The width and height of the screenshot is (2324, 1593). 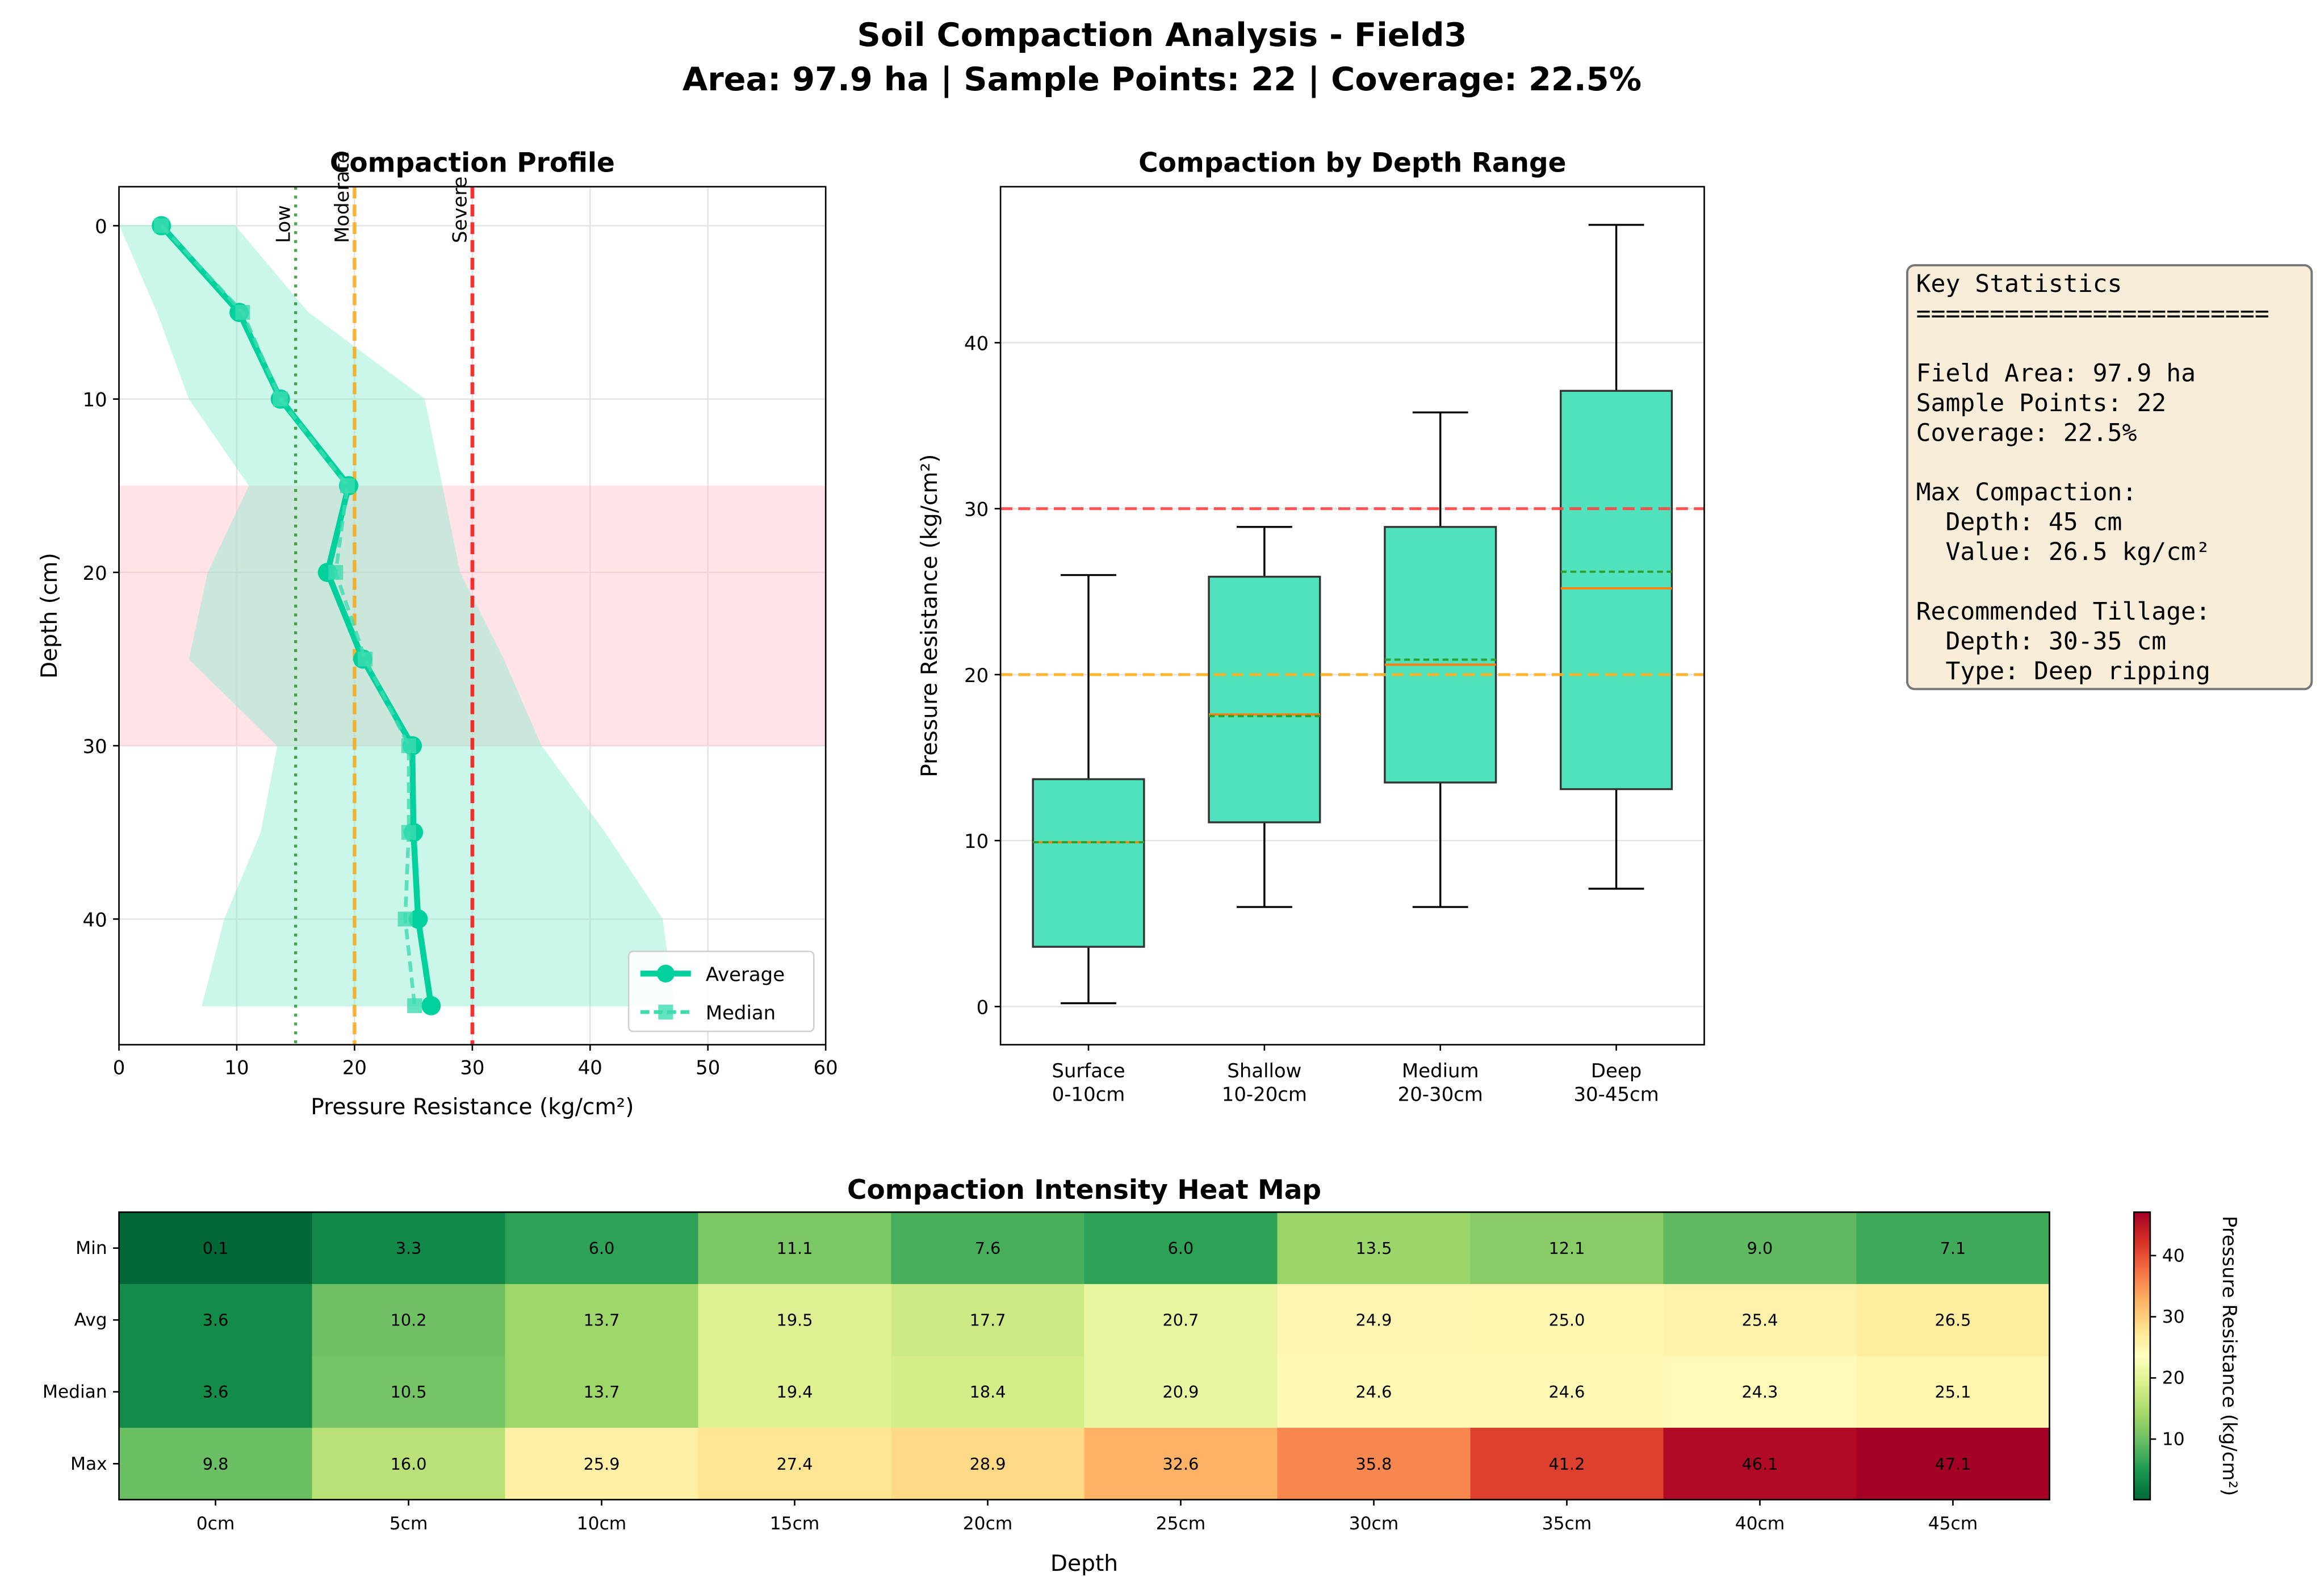 What do you see at coordinates (602, 1320) in the screenshot?
I see `heatmap-cell-value: 13.7` at bounding box center [602, 1320].